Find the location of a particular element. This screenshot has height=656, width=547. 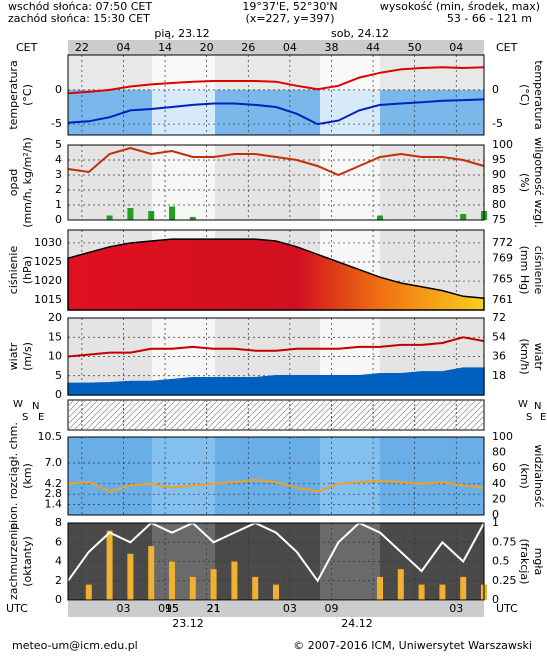

utc-label: UTC is located at coordinates (17, 608).